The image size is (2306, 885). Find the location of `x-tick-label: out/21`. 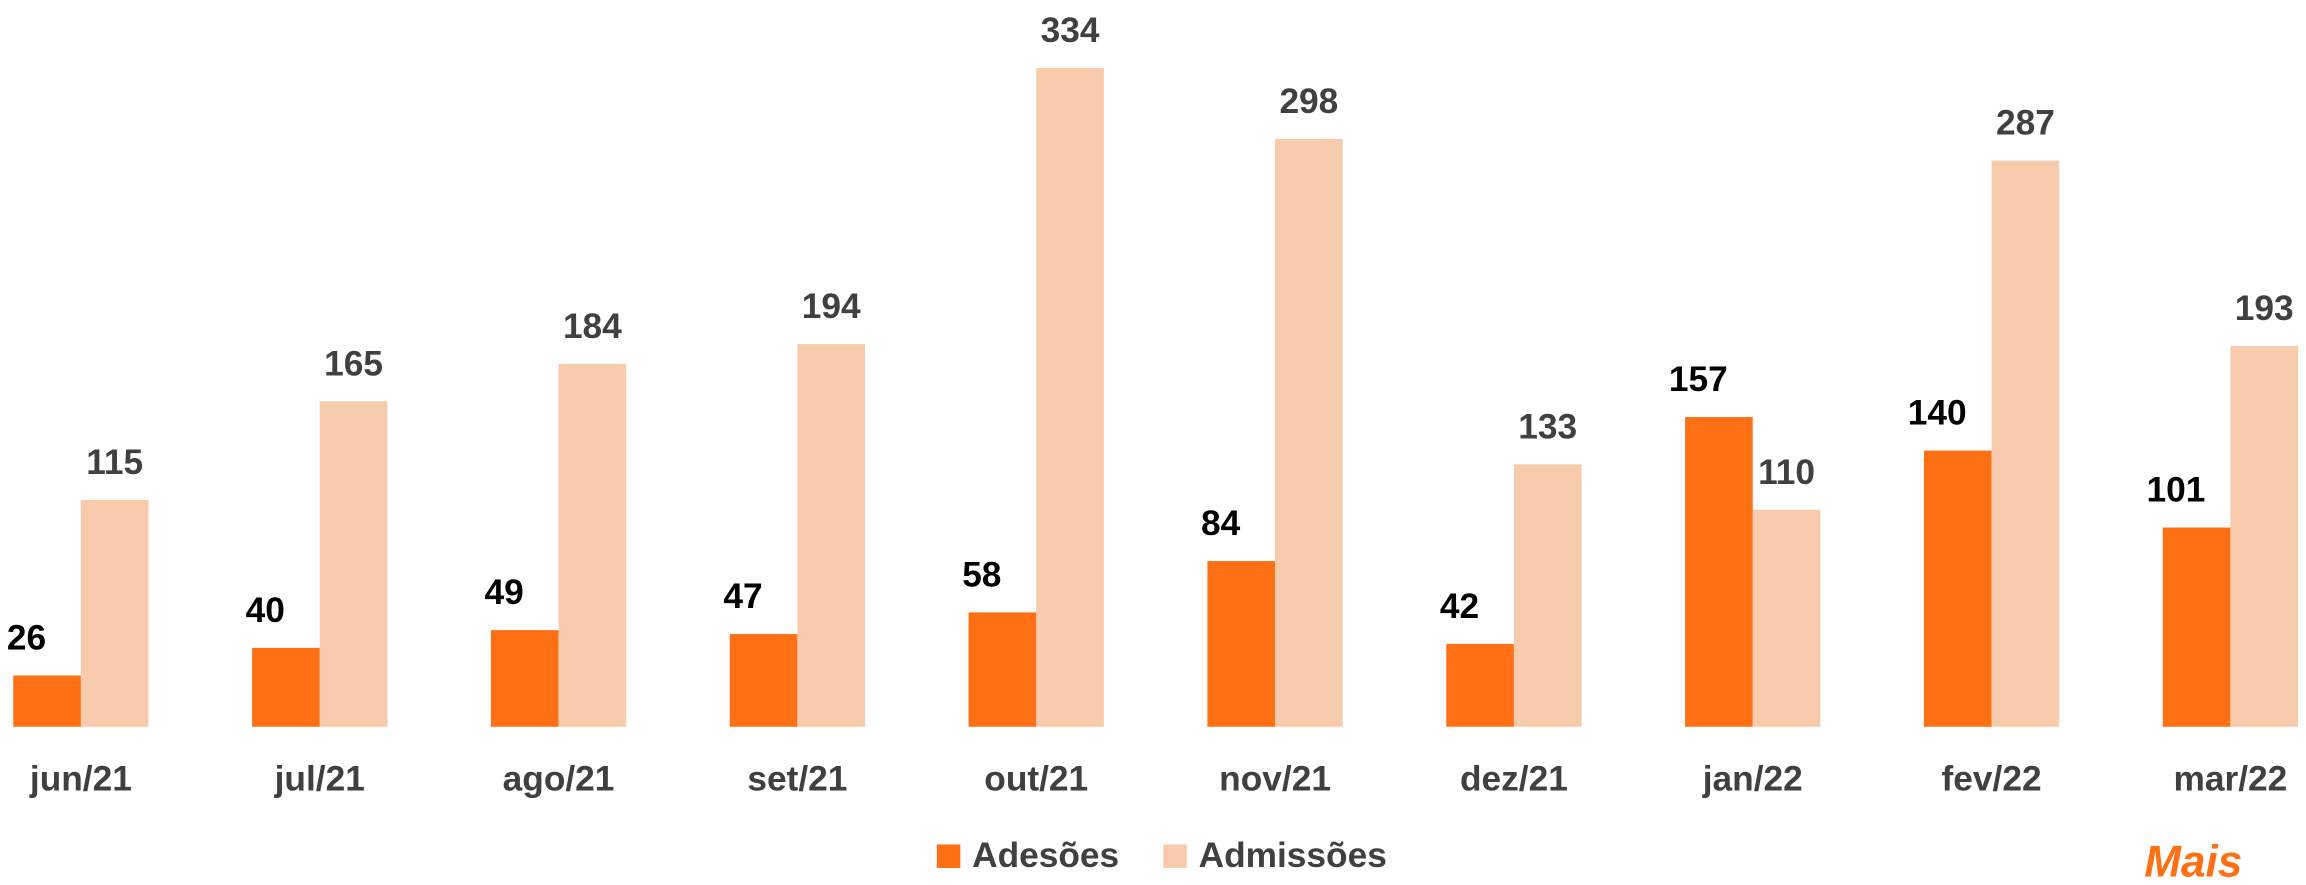

x-tick-label: out/21 is located at coordinates (1036, 779).